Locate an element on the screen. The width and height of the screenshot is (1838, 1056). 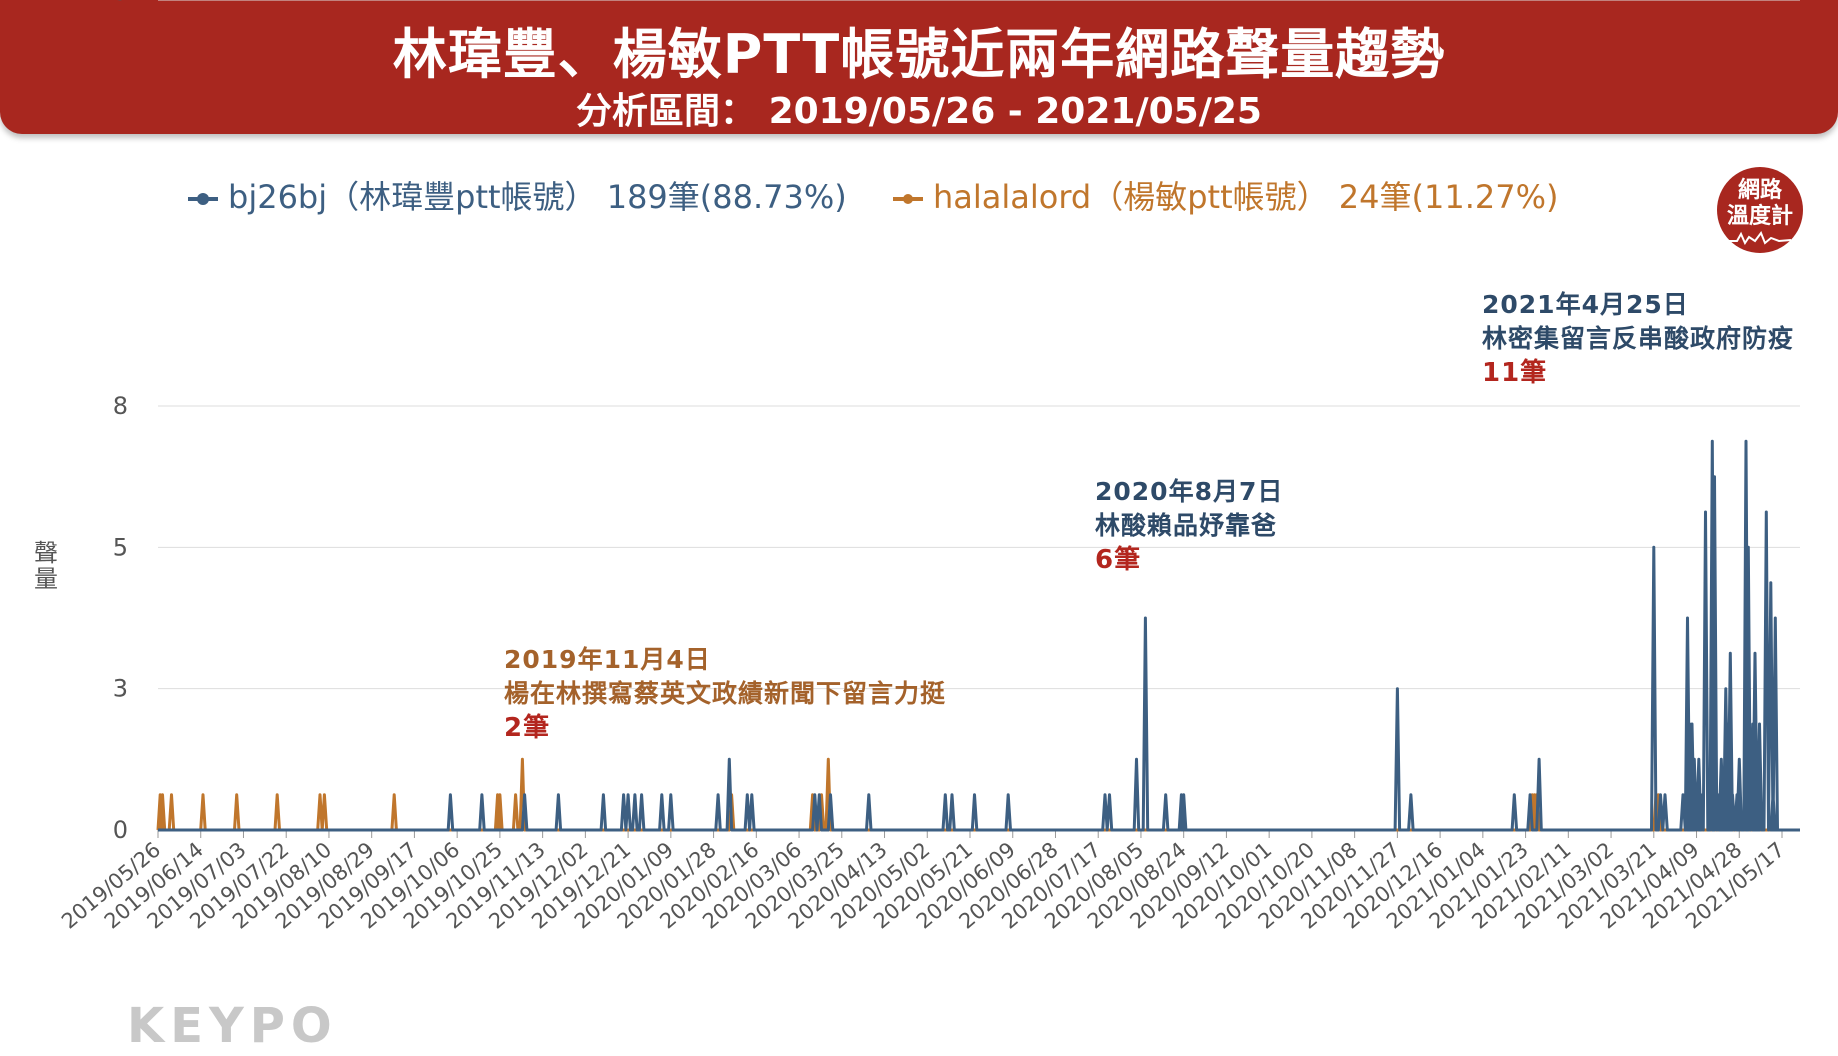
y-tick-label: 3 is located at coordinates (120, 689).